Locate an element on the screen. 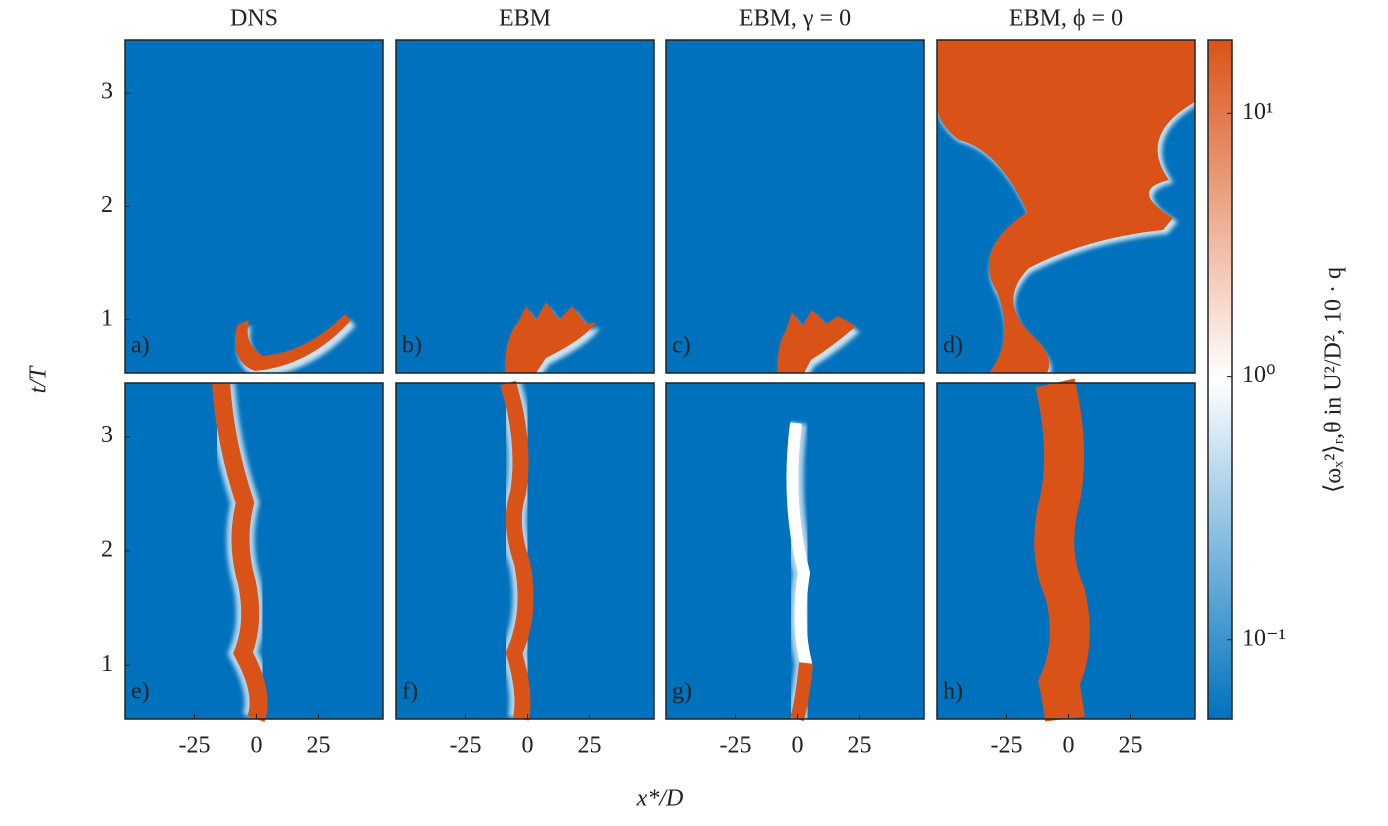 This screenshot has width=1388, height=826. panel-label: b) is located at coordinates (412, 346).